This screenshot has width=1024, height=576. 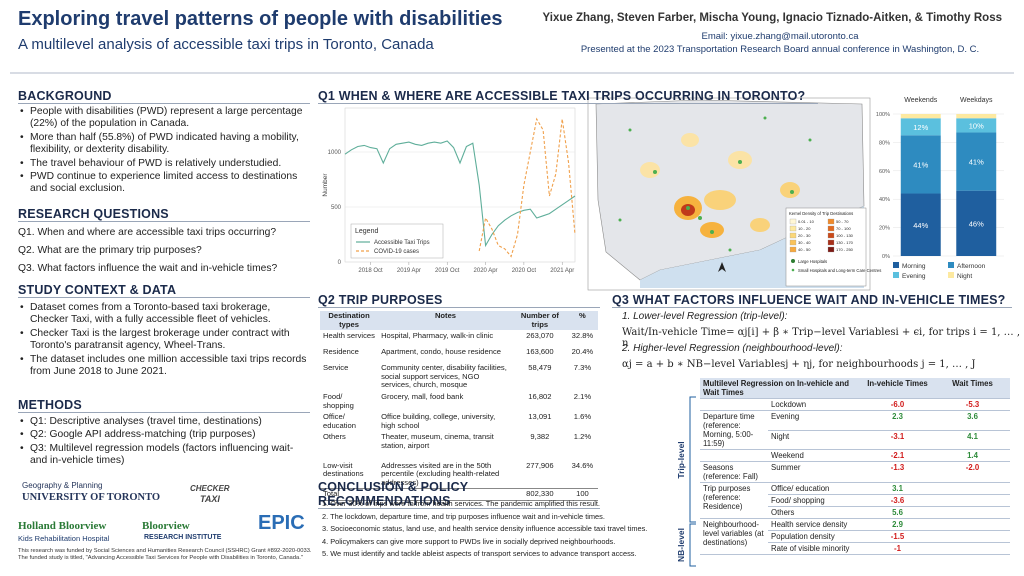 What do you see at coordinates (814, 420) in the screenshot?
I see `table-cell: Evening` at bounding box center [814, 420].